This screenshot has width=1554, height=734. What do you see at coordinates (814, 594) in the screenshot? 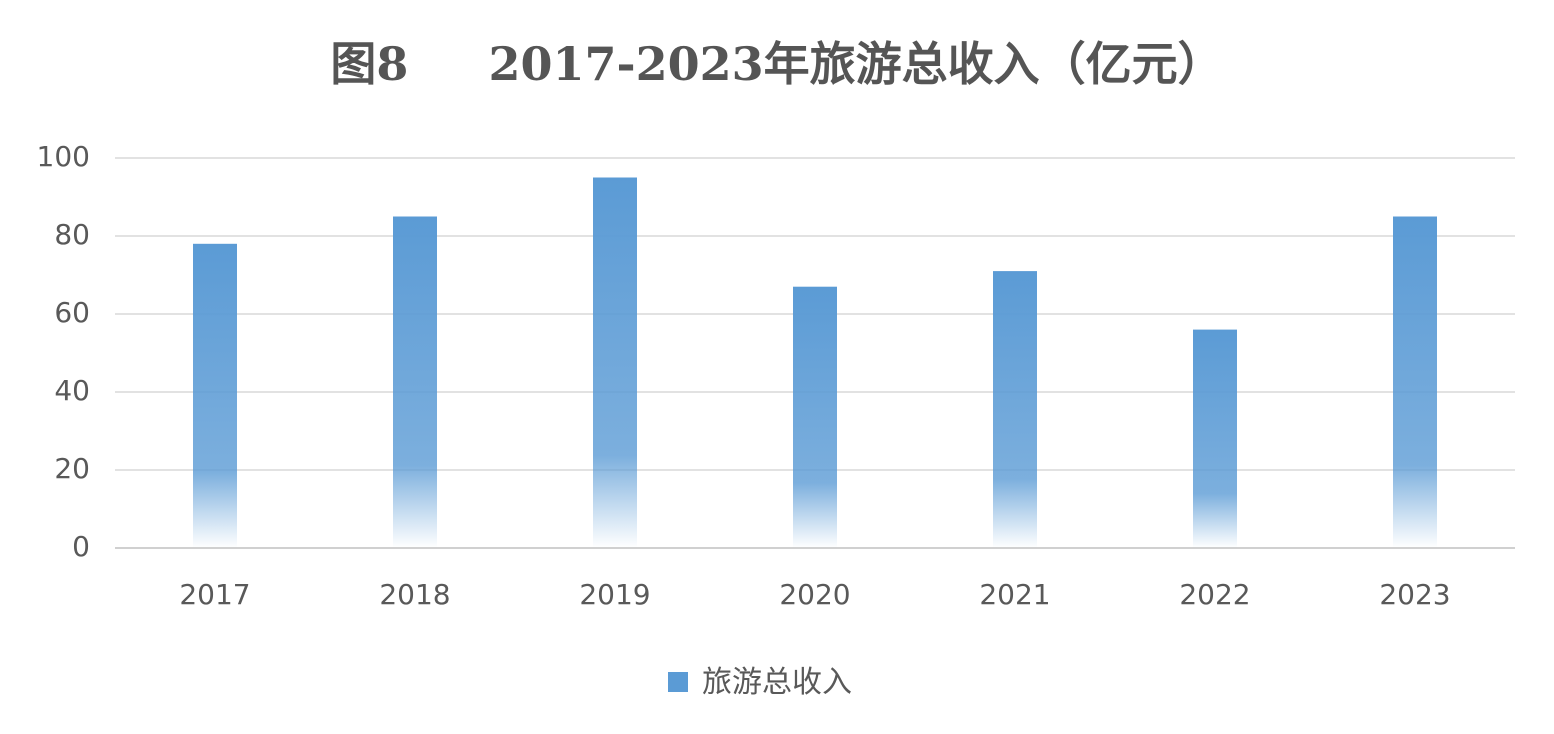
I see `x-tick-label: 2020` at bounding box center [814, 594].